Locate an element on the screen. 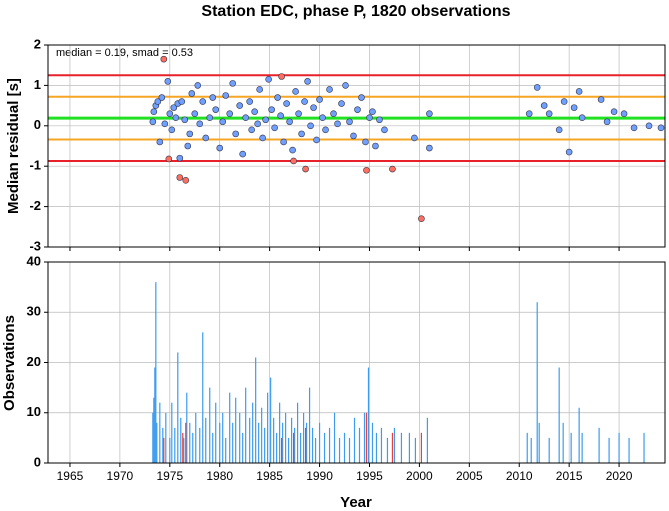 The image size is (669, 511). x-tick-label: 2005 is located at coordinates (469, 476).